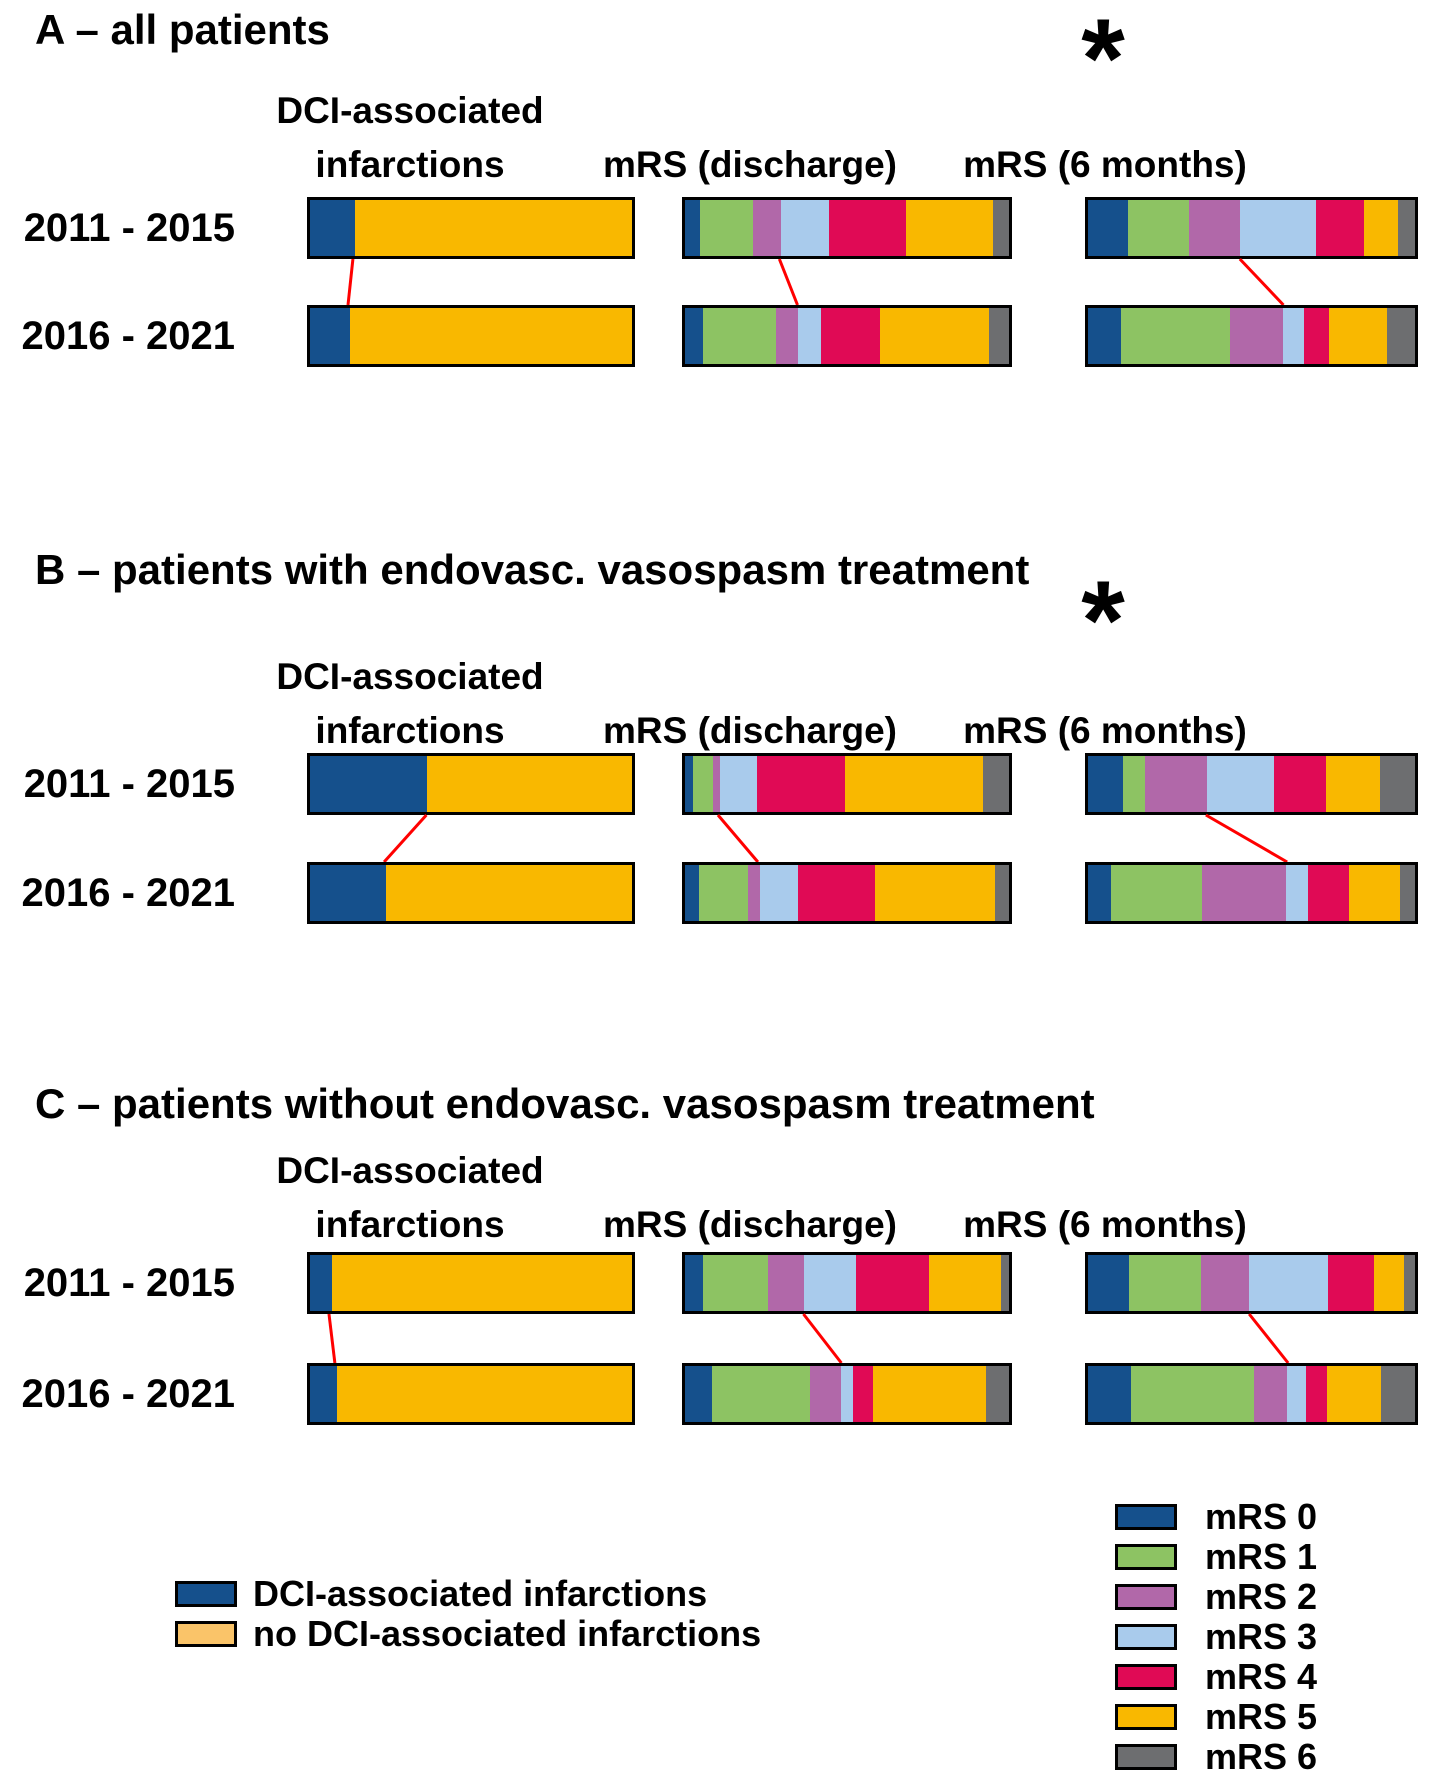 The height and width of the screenshot is (1782, 1441). I want to click on column-header-mrs-discharge: mRS (discharge), so click(750, 730).